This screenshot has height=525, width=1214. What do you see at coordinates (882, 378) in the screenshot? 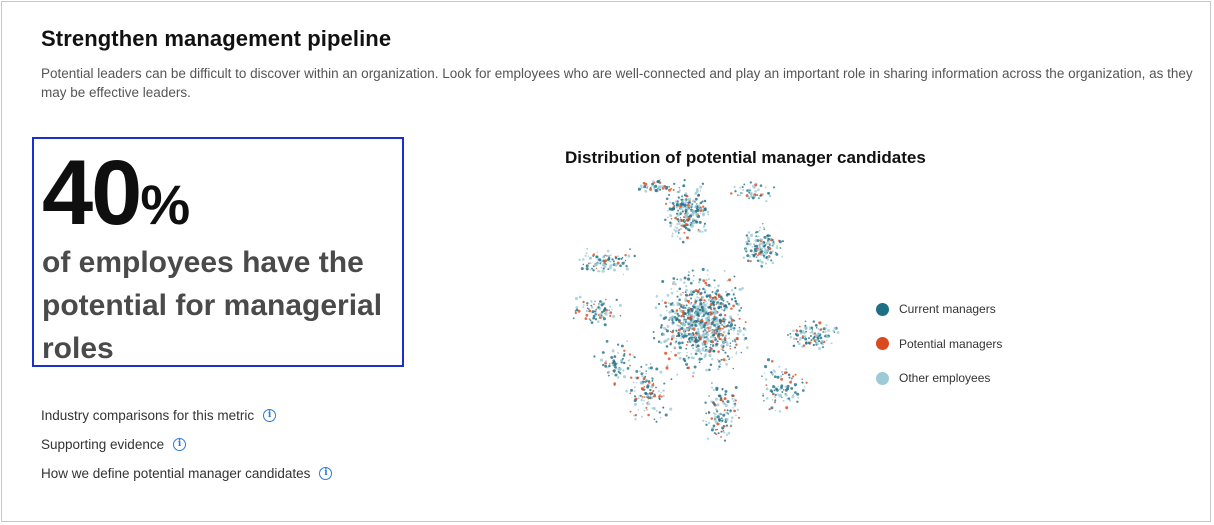
I see `legend-swatch` at bounding box center [882, 378].